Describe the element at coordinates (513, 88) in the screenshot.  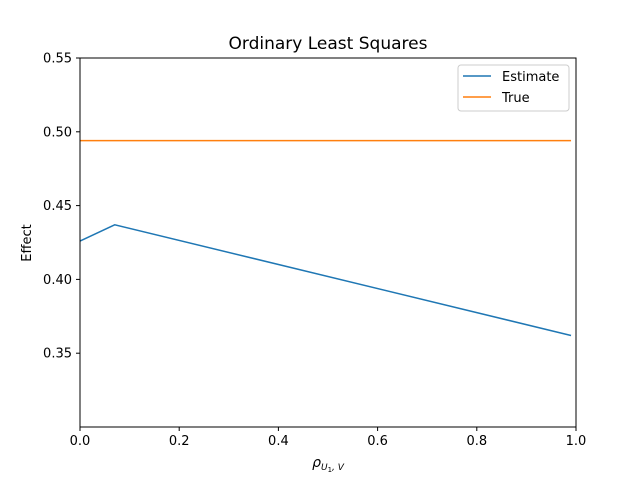
I see `legend: Estimate True` at that location.